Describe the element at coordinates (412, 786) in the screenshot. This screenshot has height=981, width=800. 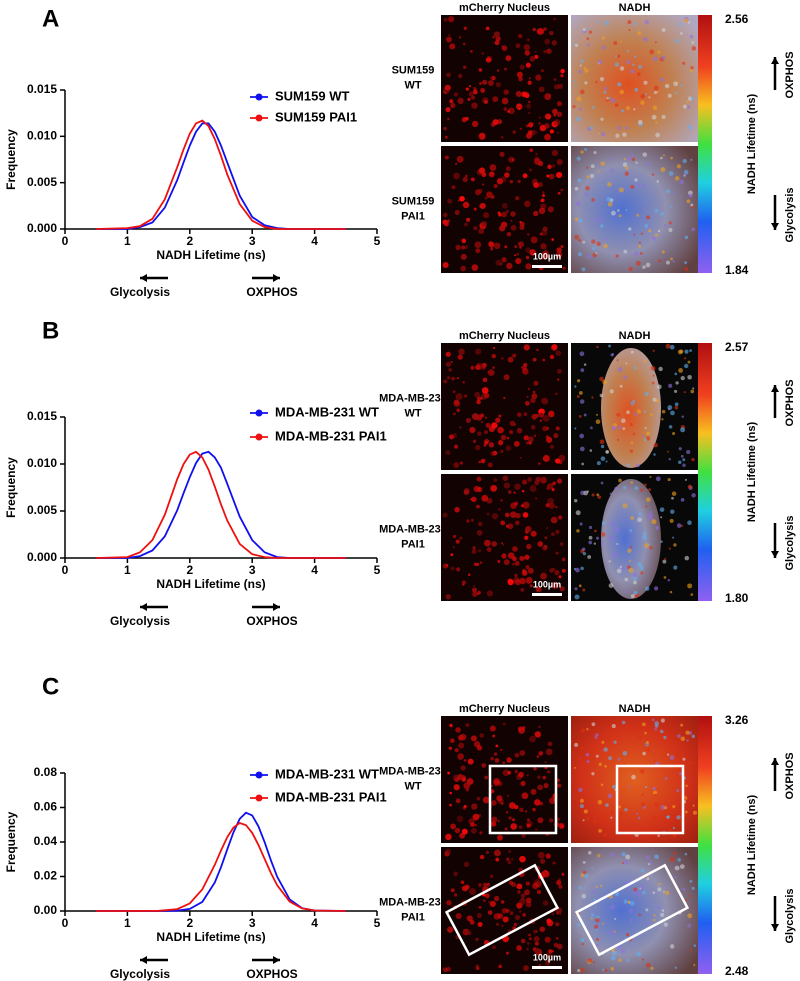
I see `row-label: WT` at that location.